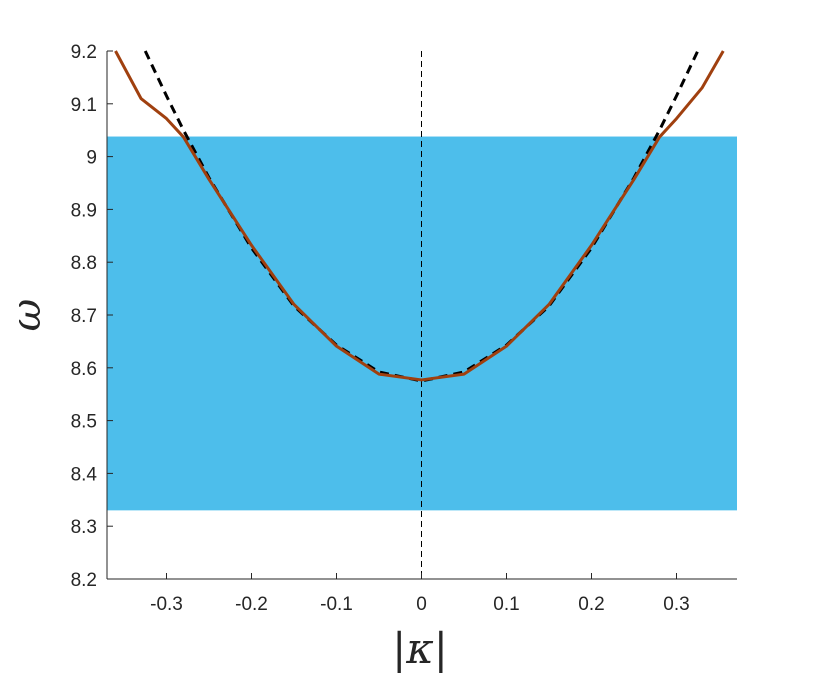  What do you see at coordinates (27, 315) in the screenshot?
I see `y-axis-label: ω` at bounding box center [27, 315].